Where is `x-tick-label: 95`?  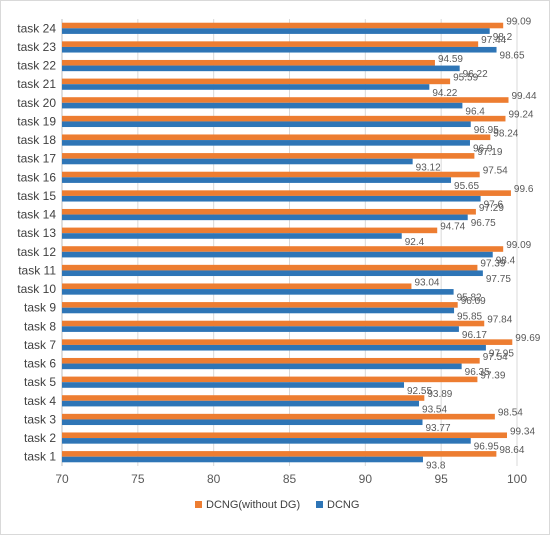 x-tick-label: 95 is located at coordinates (441, 479).